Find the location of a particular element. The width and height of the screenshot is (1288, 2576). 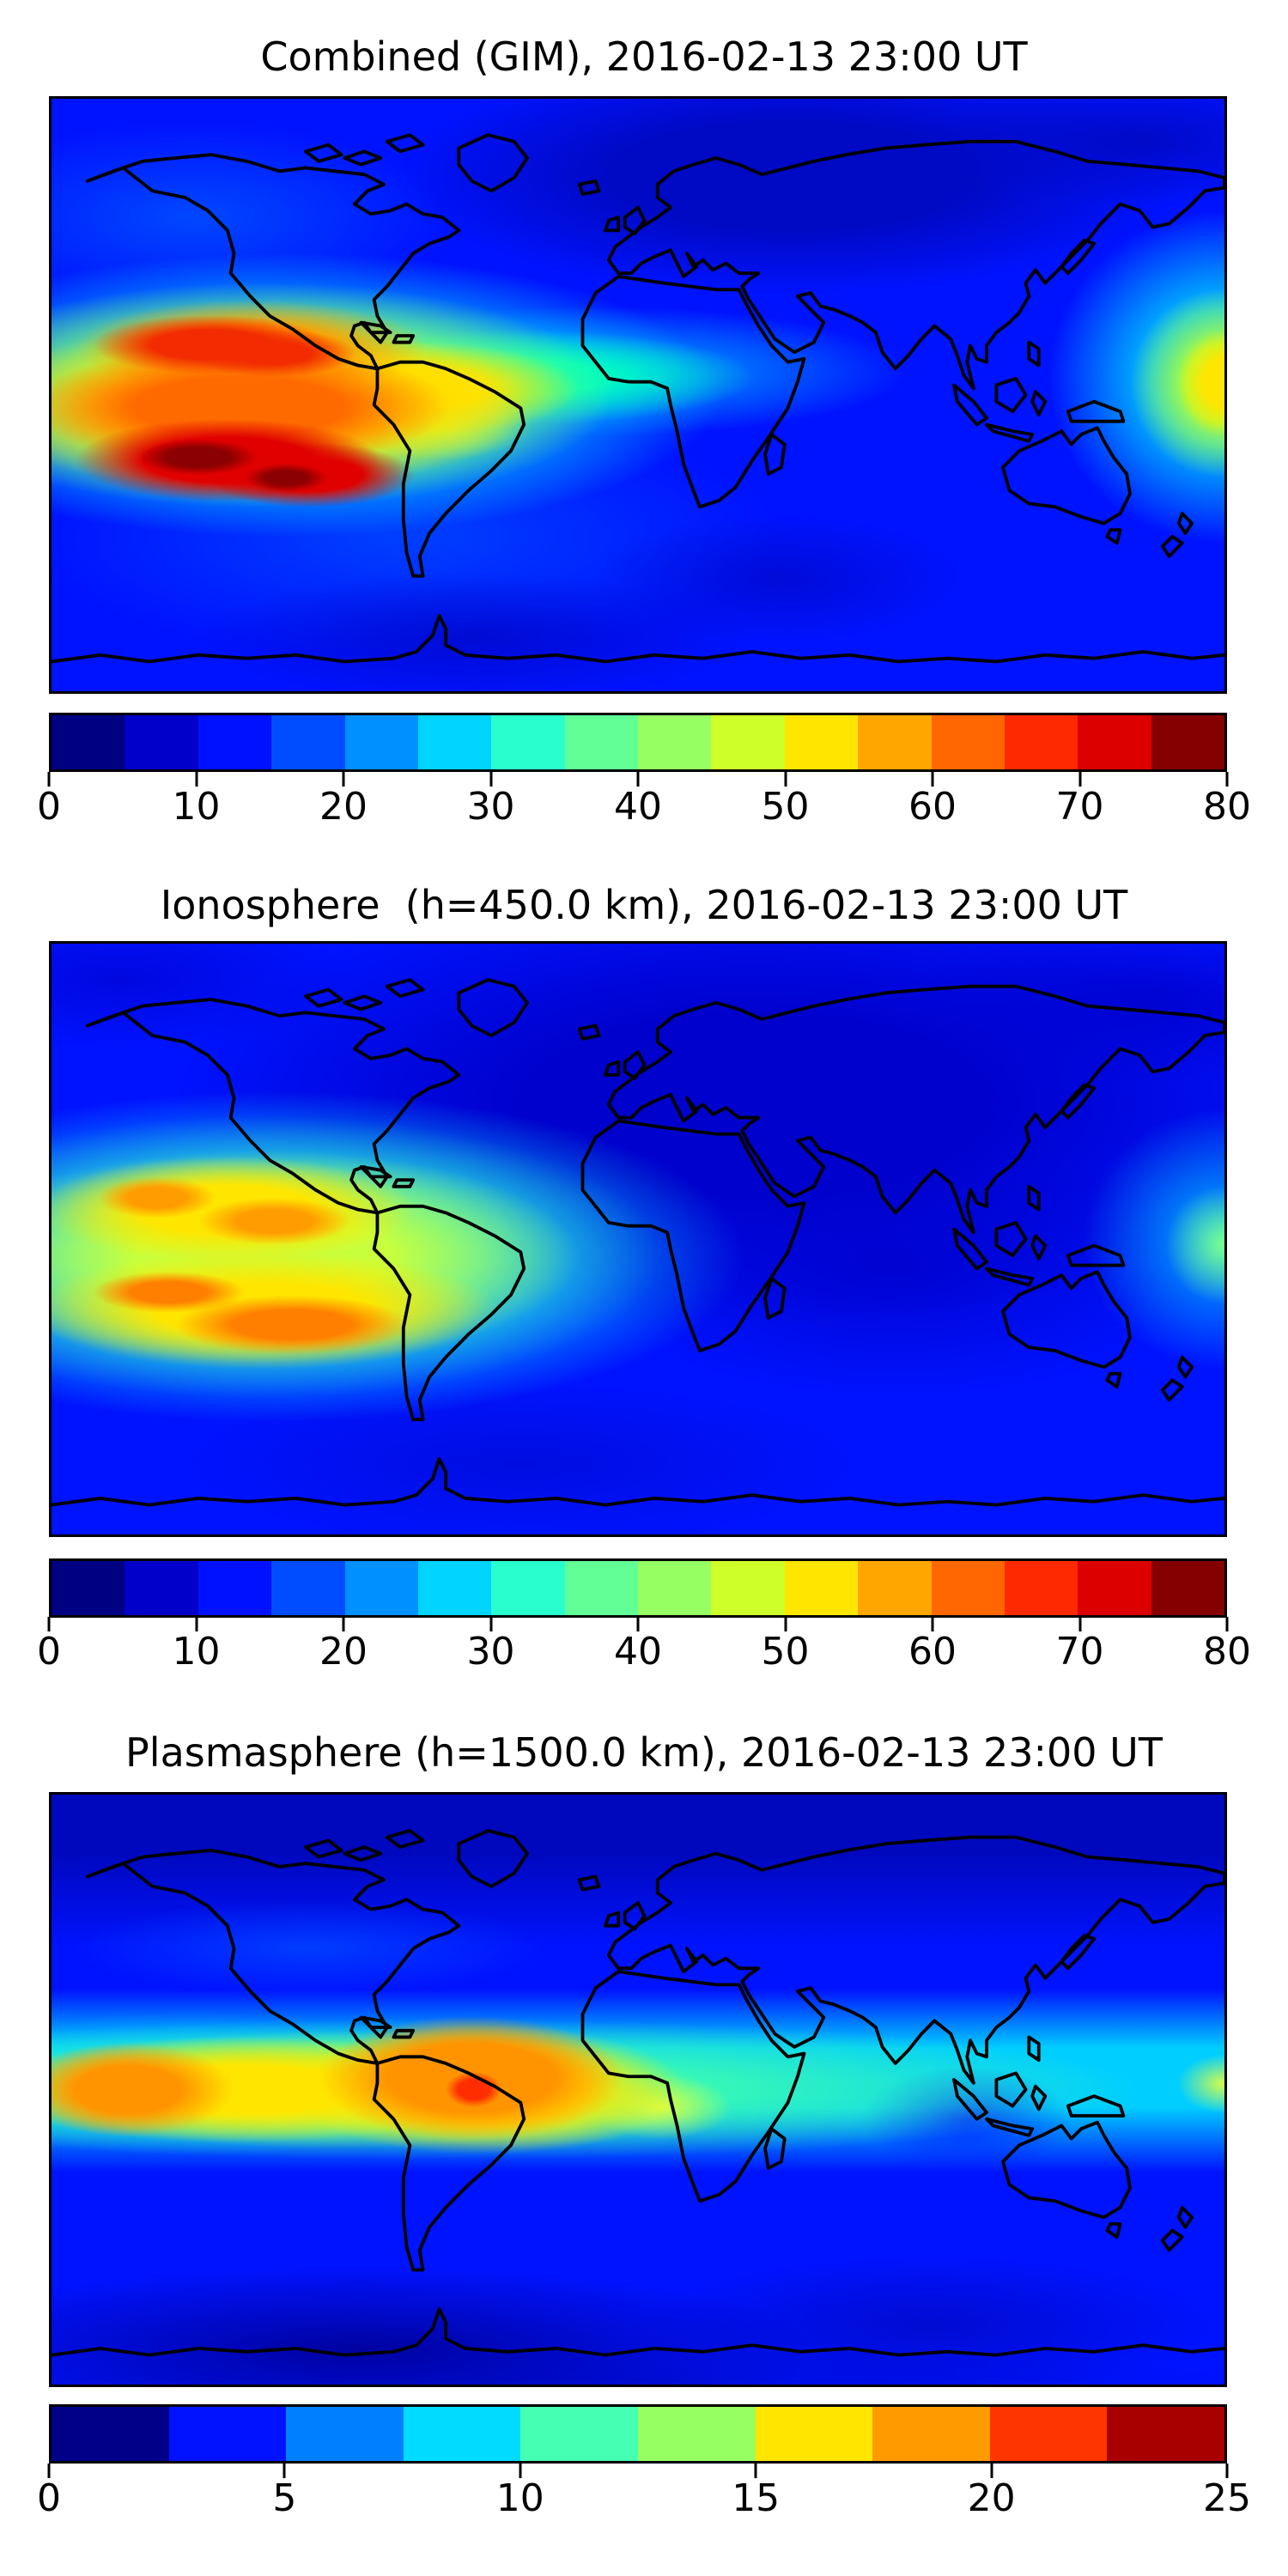

colorbar-tick-label: 25 is located at coordinates (1227, 2498).